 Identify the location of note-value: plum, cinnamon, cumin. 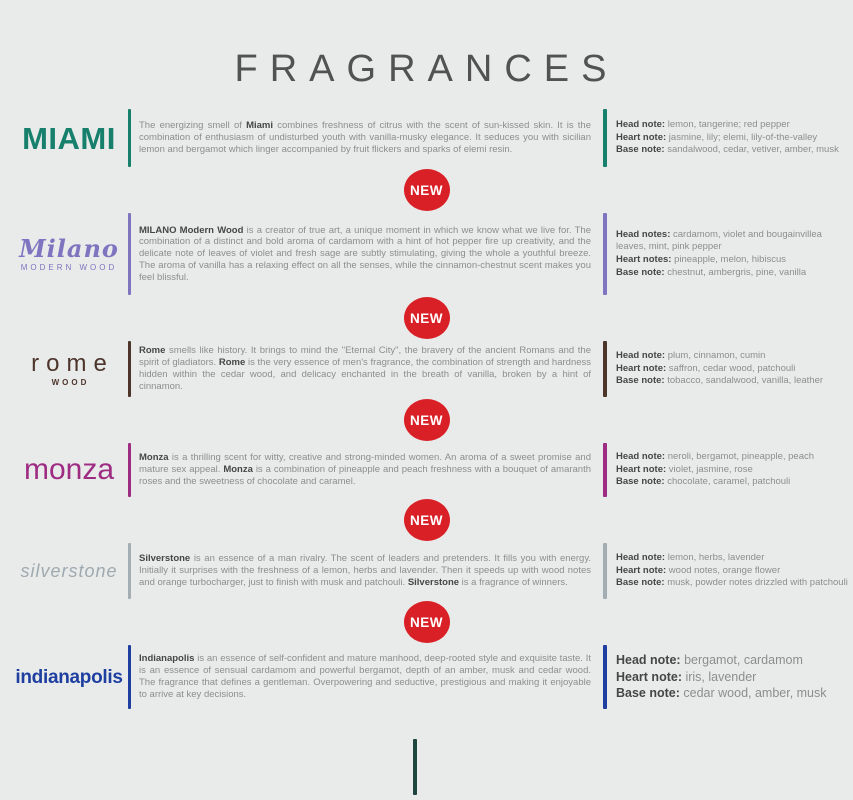
(716, 355).